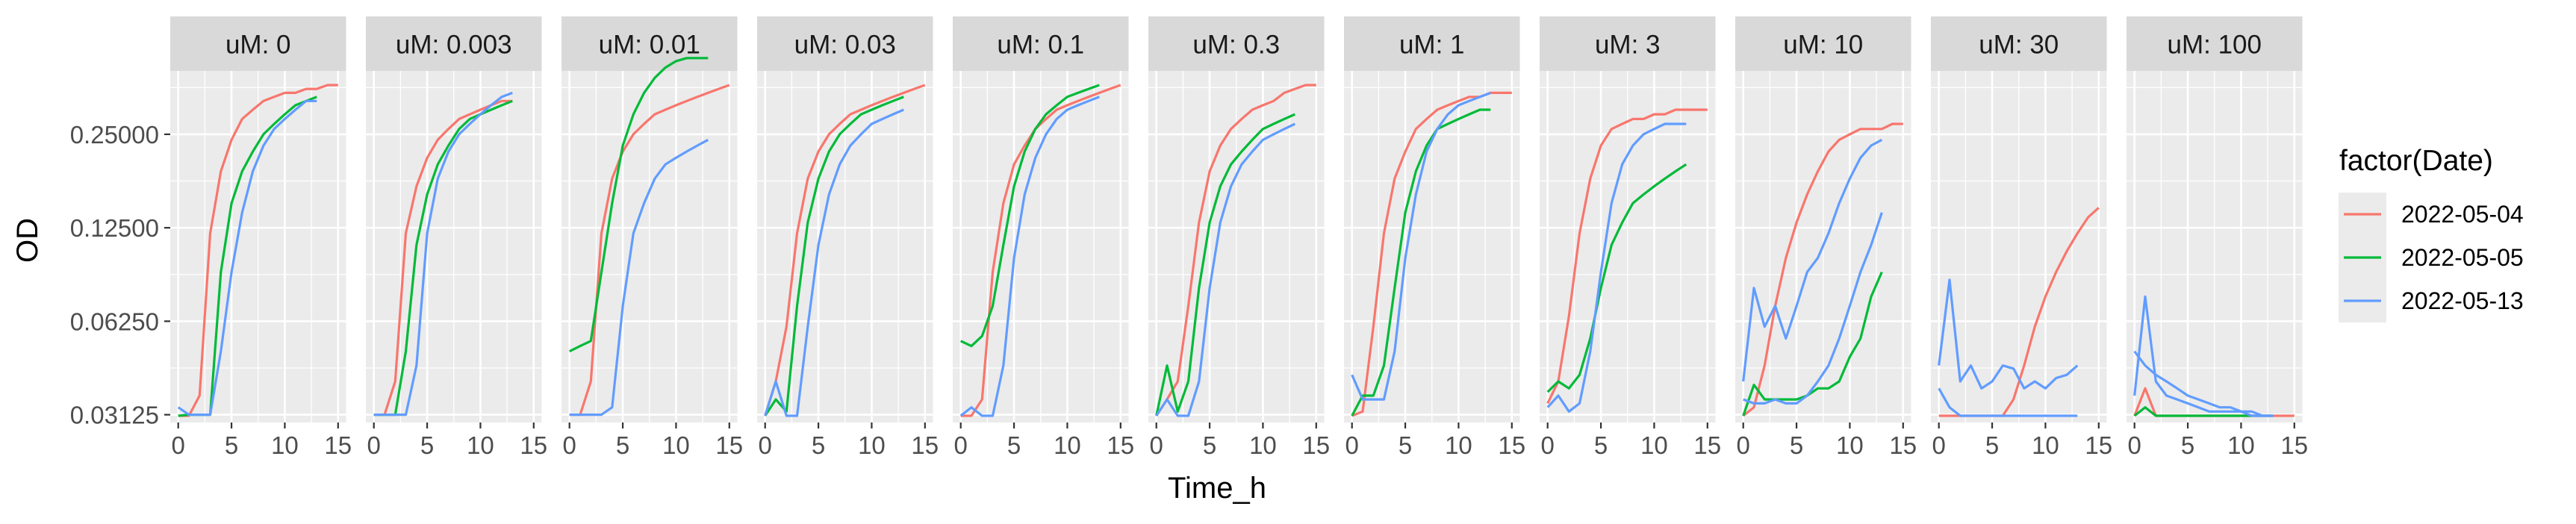  I want to click on facet-panel: uM: 0.3 0 5 10 15, so click(1239, 237).